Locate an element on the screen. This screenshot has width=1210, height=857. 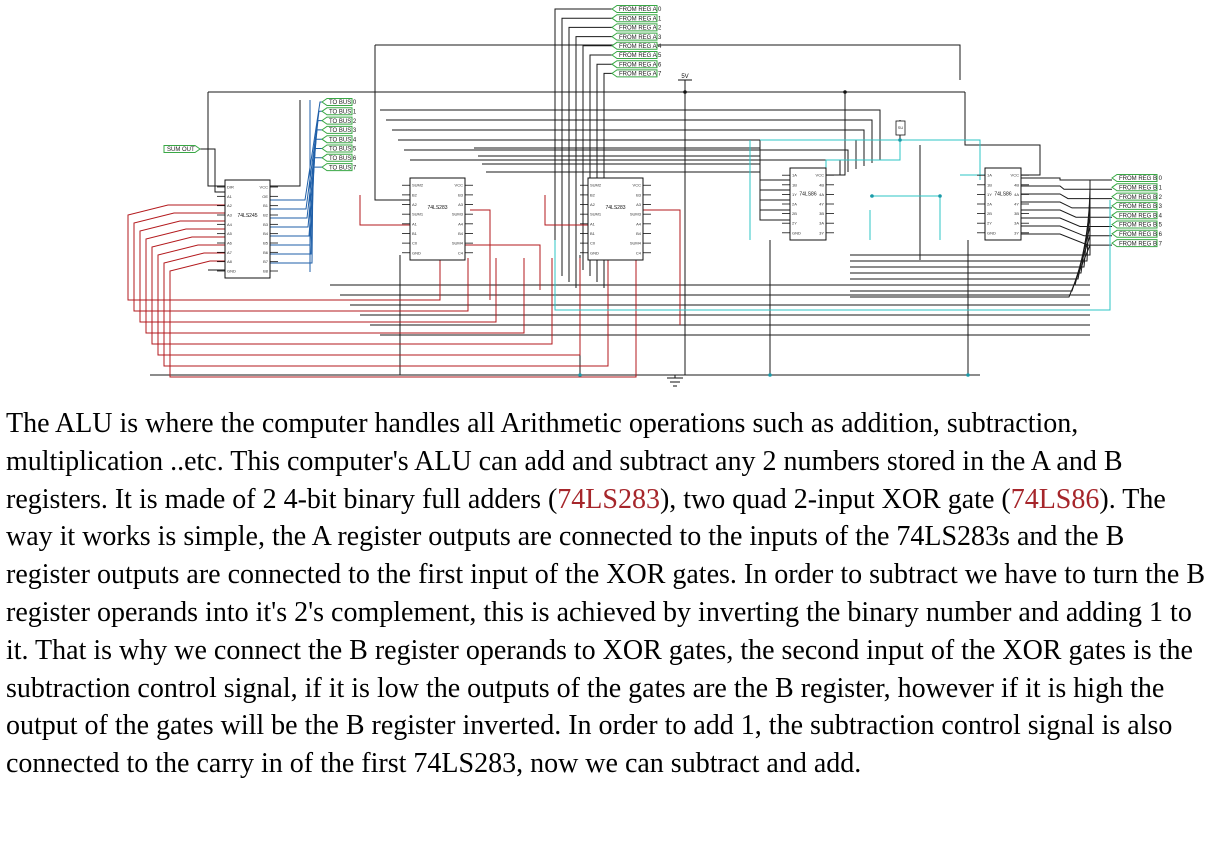
chip-74ls283-1-pin-l-label-6: C0 is located at coordinates (415, 243).